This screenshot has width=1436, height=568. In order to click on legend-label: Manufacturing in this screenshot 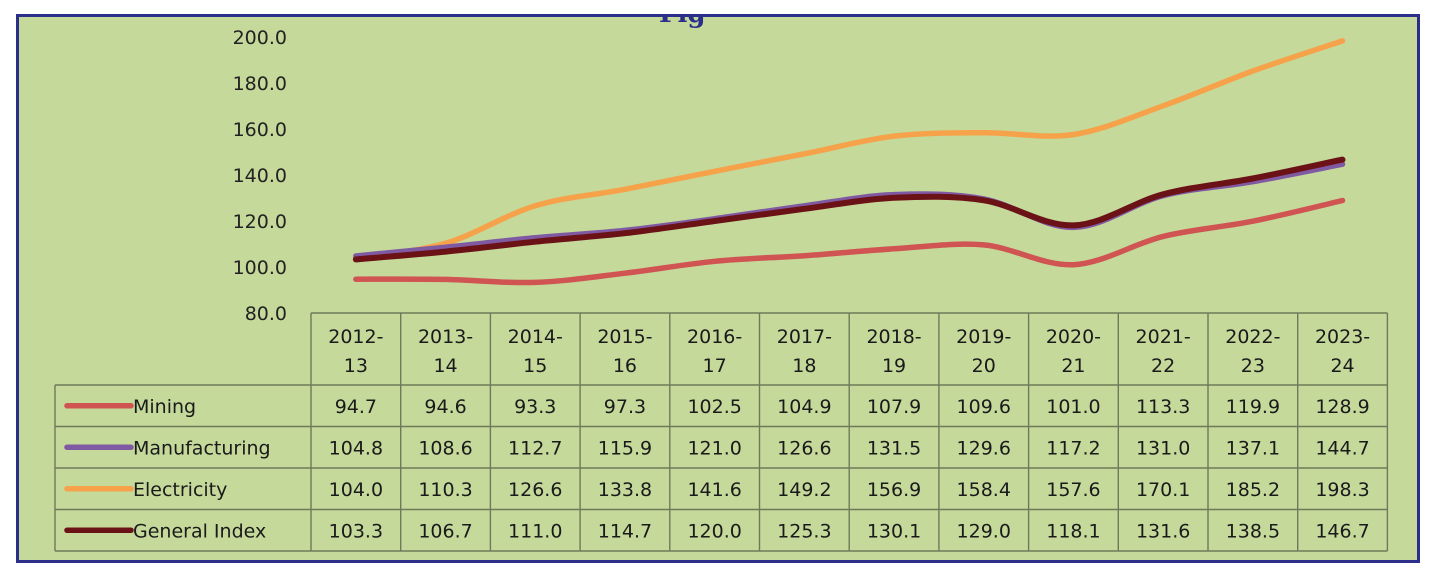, I will do `click(202, 448)`.